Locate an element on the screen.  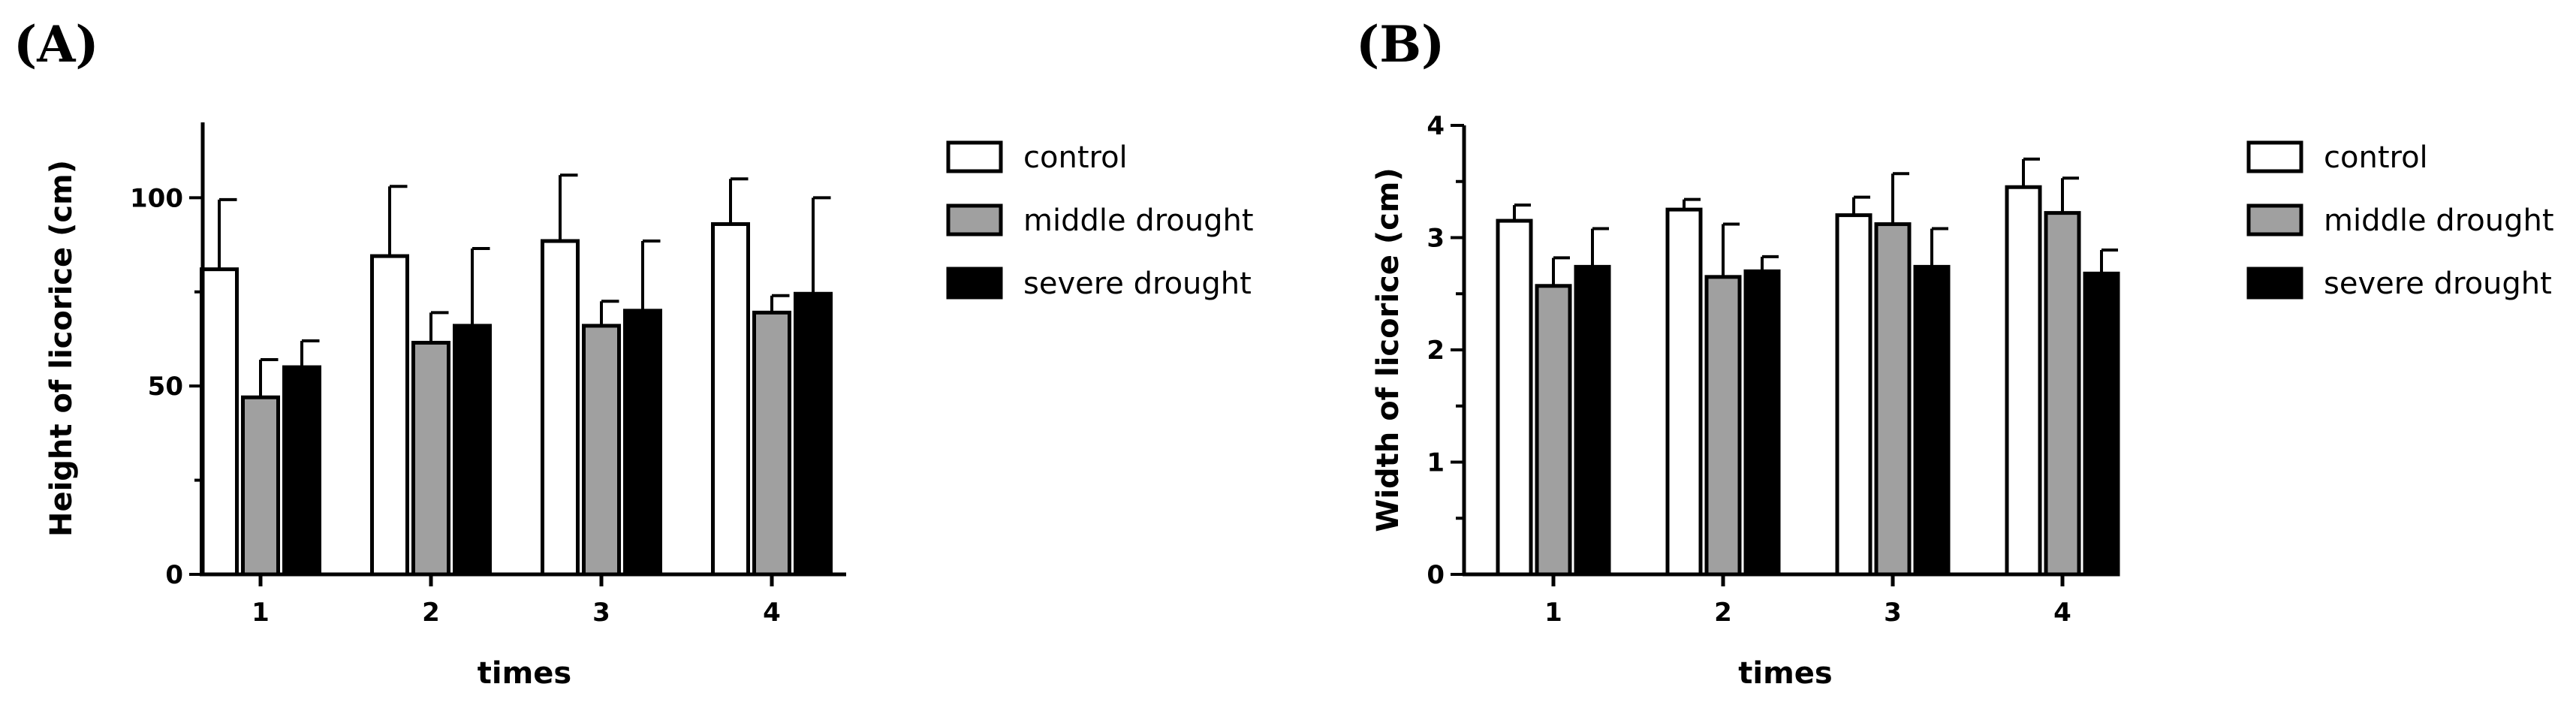
panel-a-y-tick-label-100: 100 is located at coordinates (156, 198).